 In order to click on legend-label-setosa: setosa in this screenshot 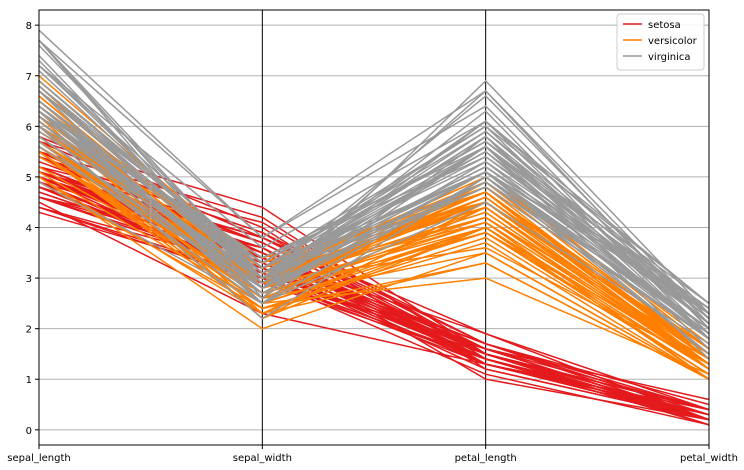, I will do `click(664, 25)`.